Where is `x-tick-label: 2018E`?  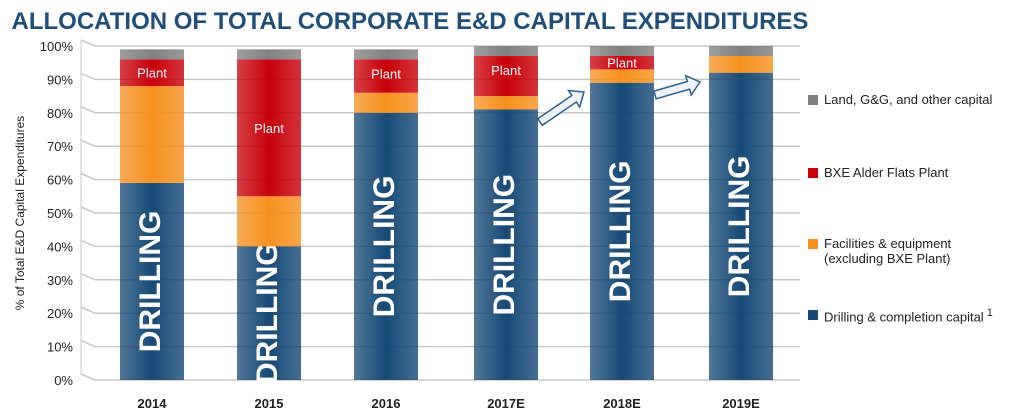 x-tick-label: 2018E is located at coordinates (622, 403).